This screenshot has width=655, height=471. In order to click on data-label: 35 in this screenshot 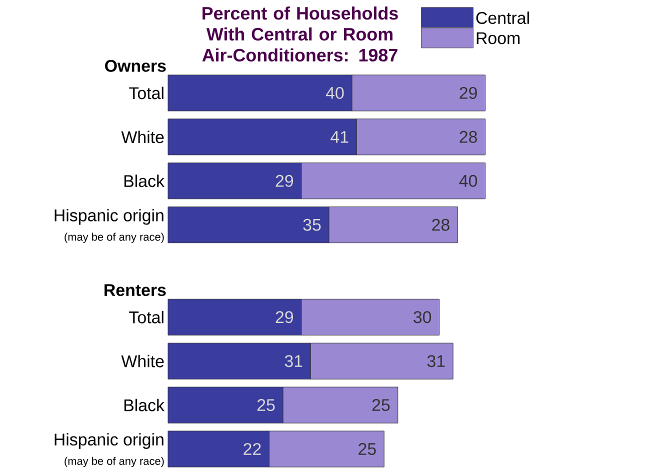, I will do `click(312, 224)`.